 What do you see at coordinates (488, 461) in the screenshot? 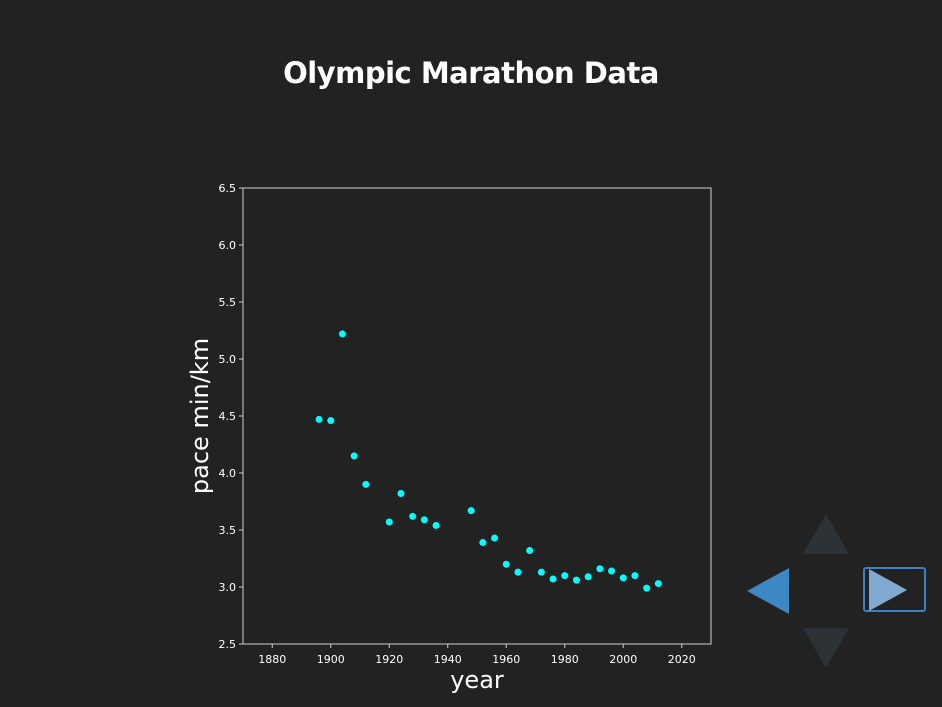
I see `data-points` at bounding box center [488, 461].